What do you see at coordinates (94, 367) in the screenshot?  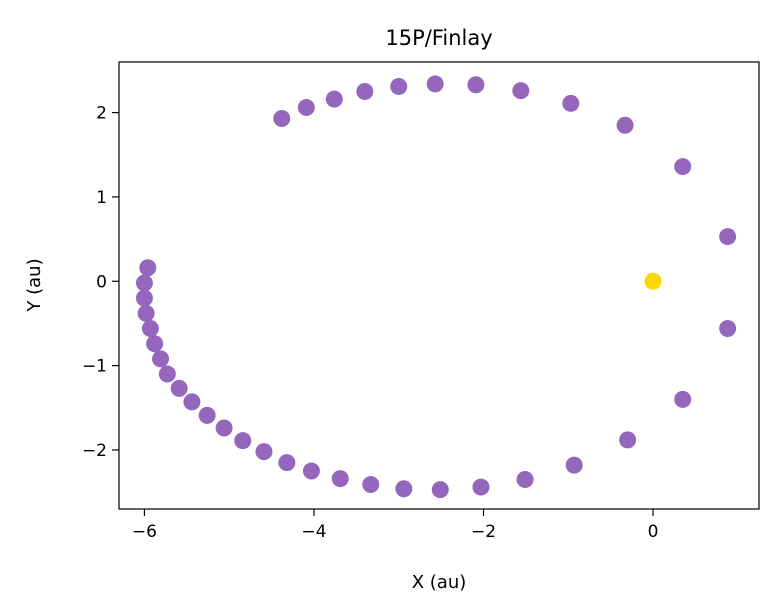 I see `y-tick-label: −1` at bounding box center [94, 367].